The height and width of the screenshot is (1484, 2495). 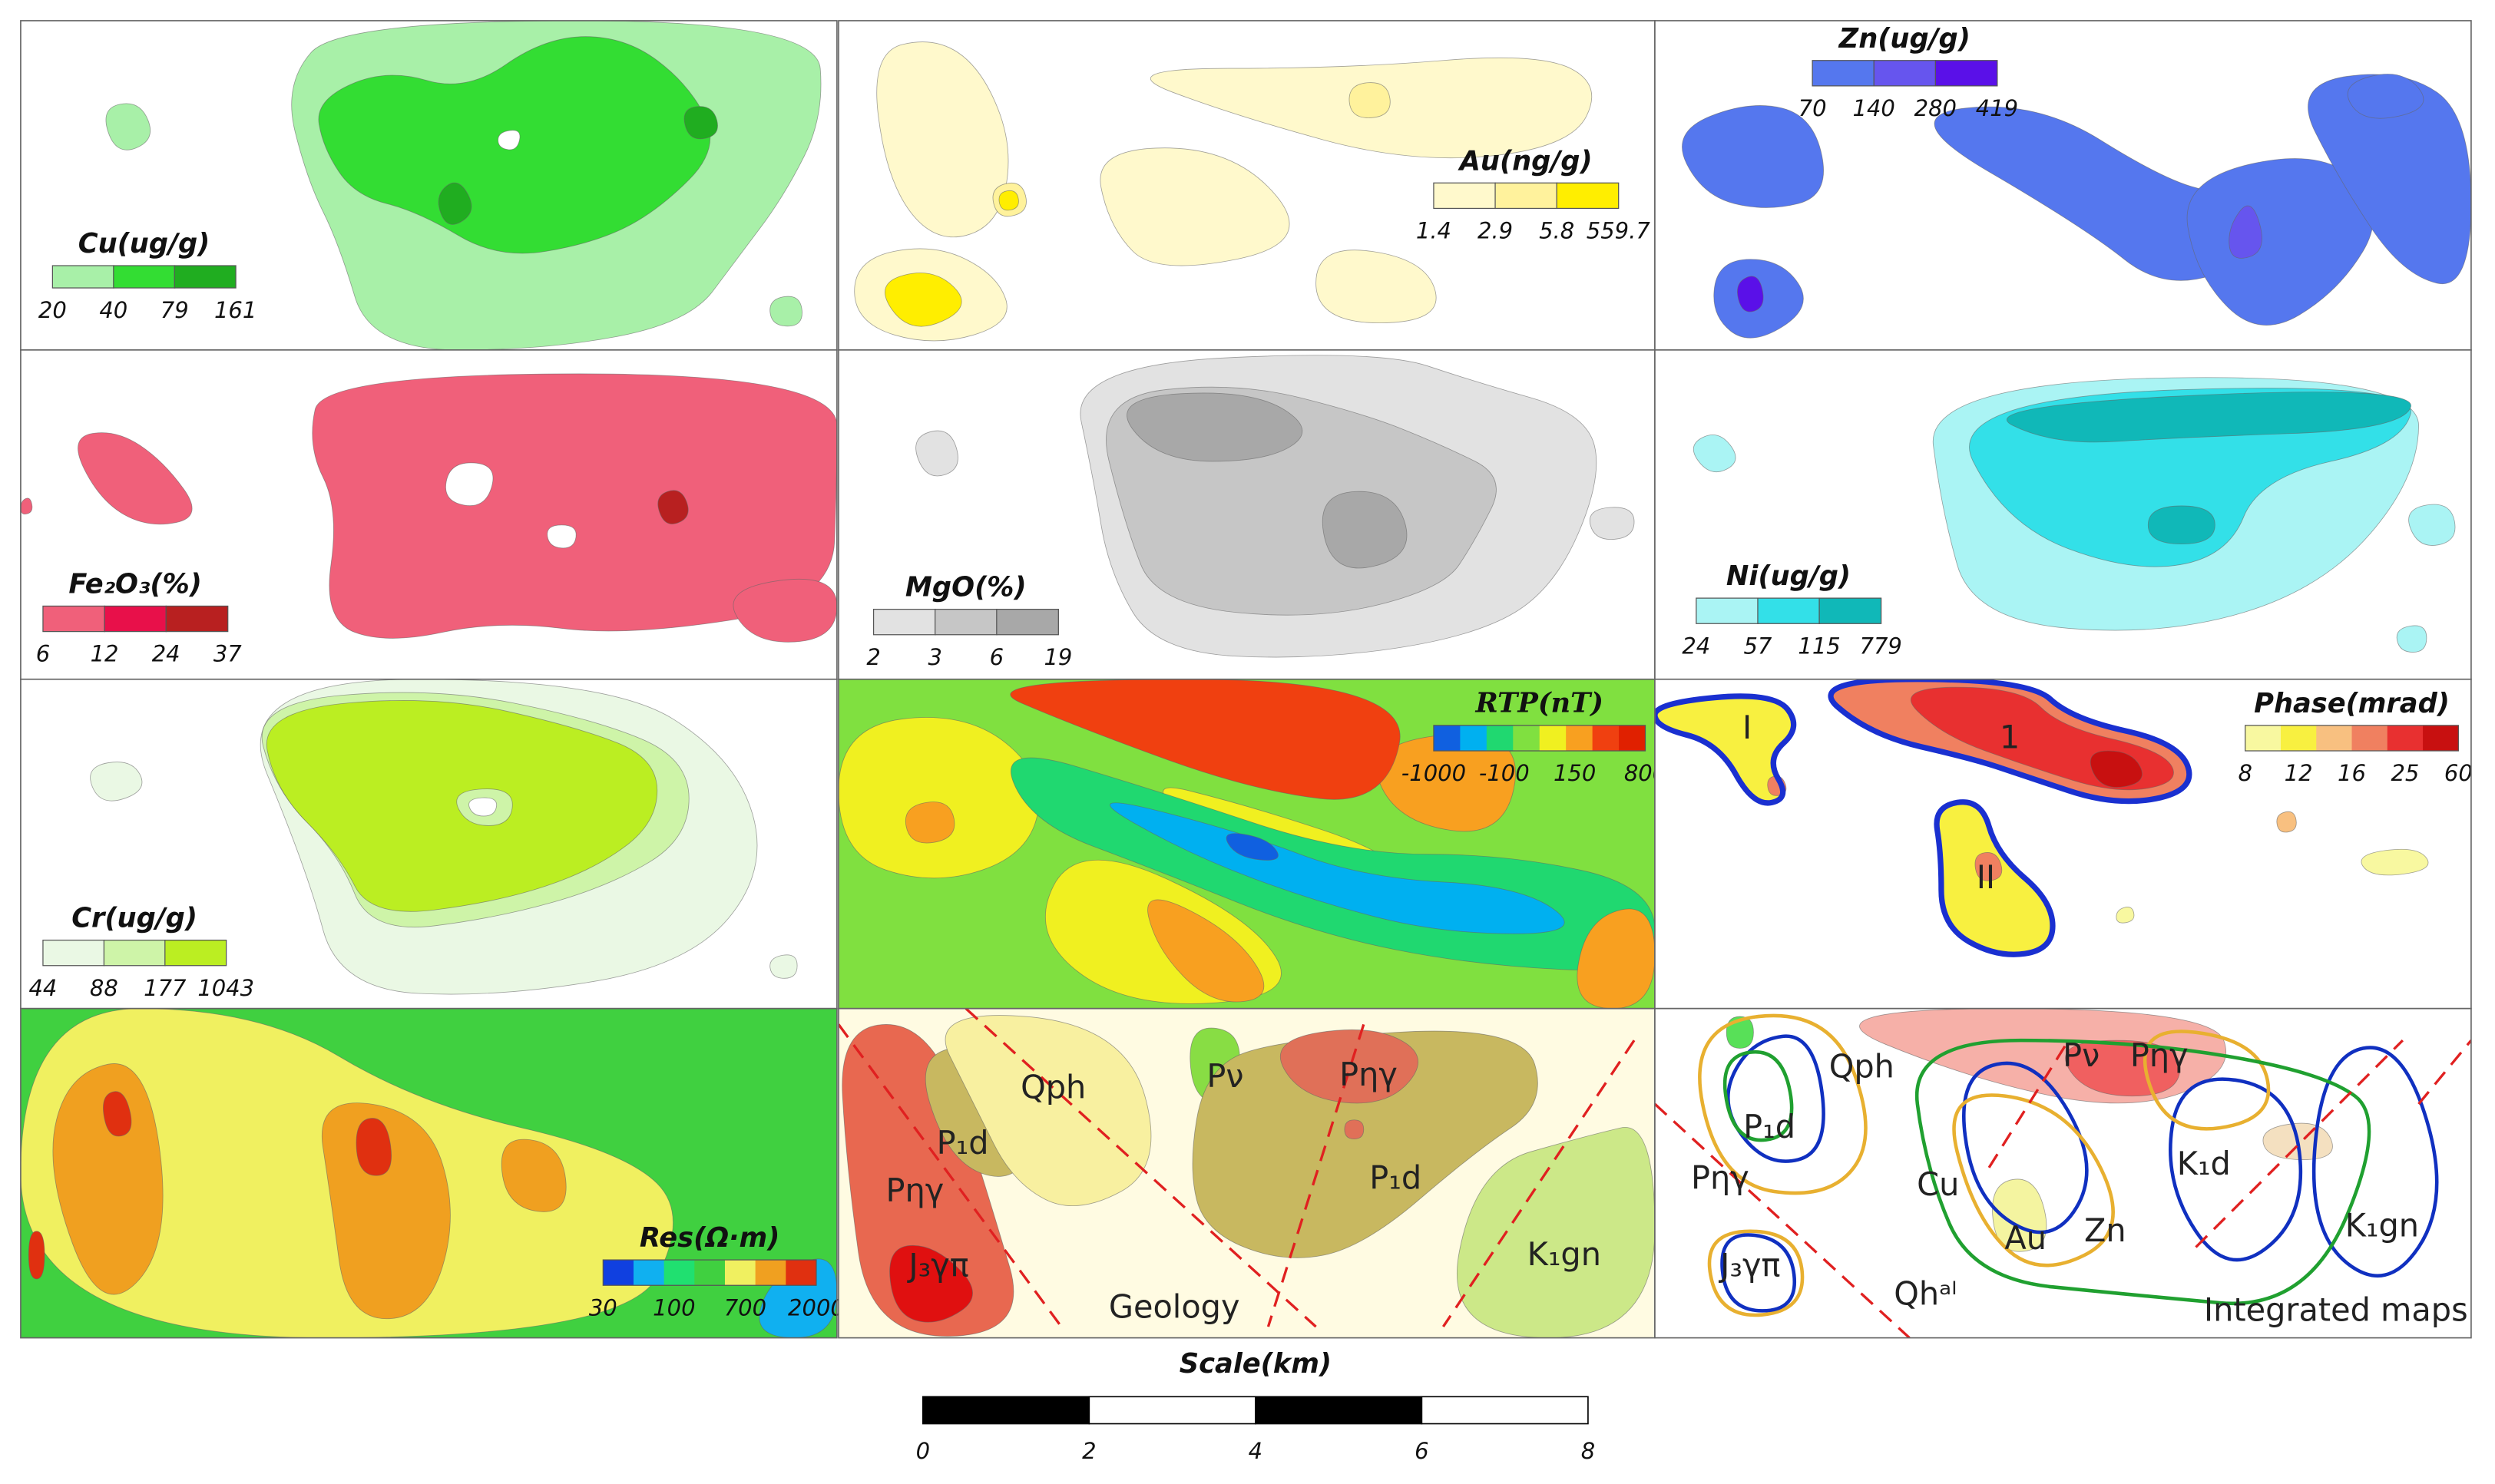 I want to click on map-panel: I 1 II Phase(mrad) 8 12 16 25 60, so click(x=2063, y=844).